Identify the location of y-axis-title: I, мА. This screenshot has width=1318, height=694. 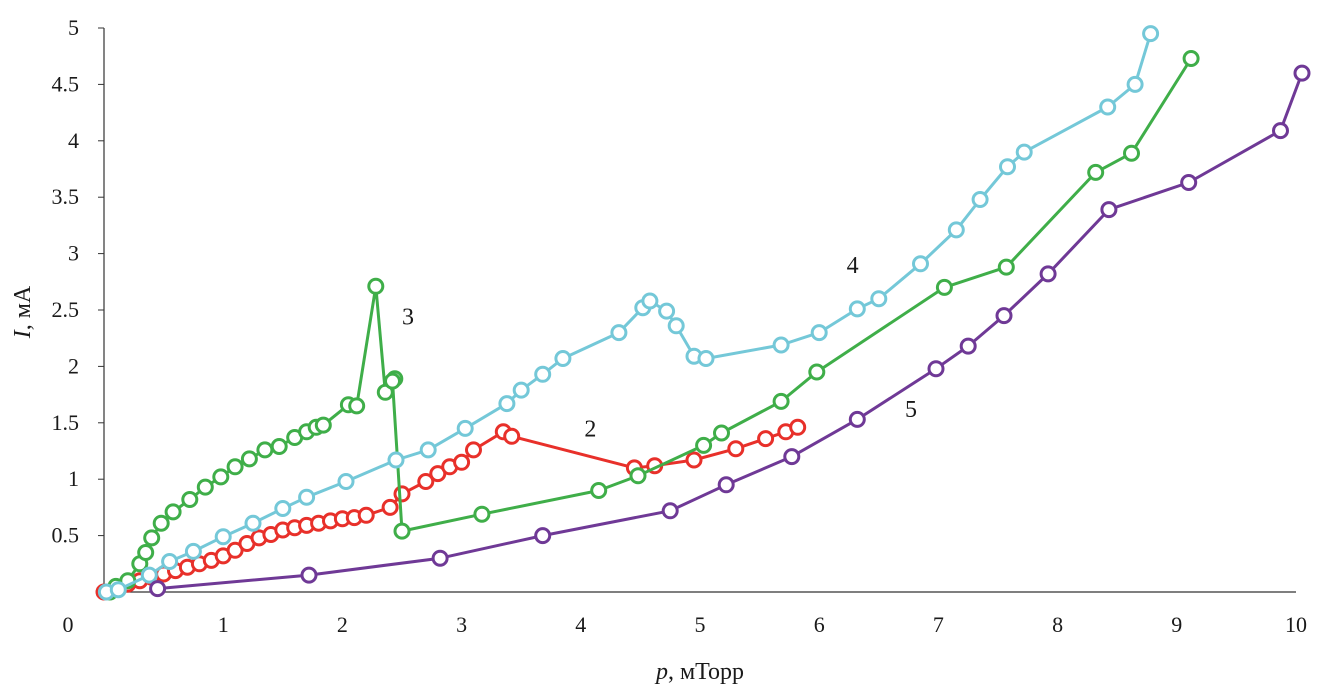
(23, 312).